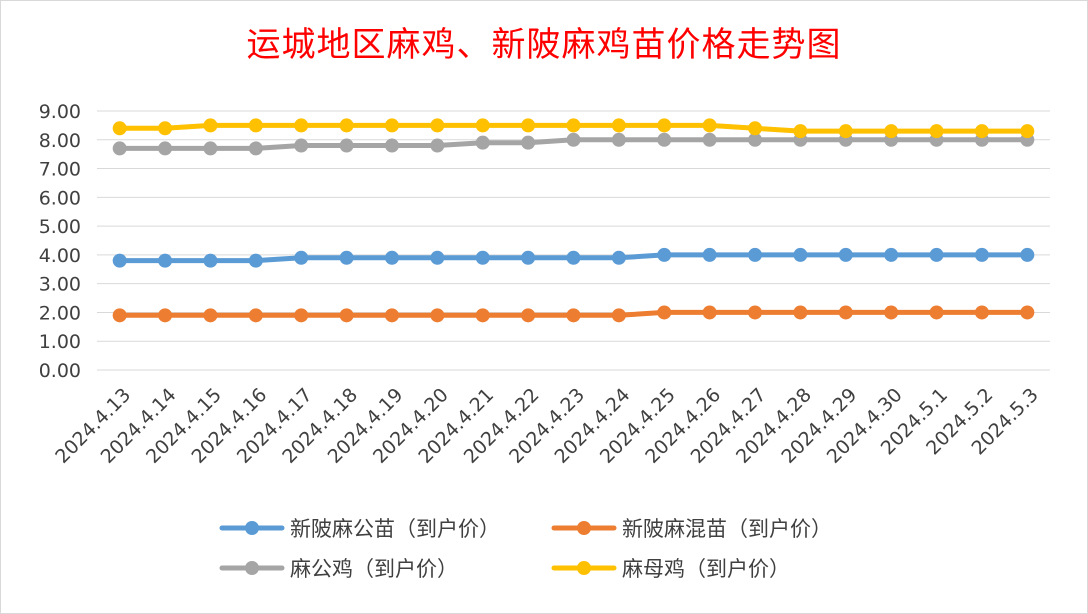  I want to click on y-axis-ticks: 0.00 1.00 2.00 3.00 4.00 5.00 6.00 7.00 8.00 9.00, so click(60, 241).